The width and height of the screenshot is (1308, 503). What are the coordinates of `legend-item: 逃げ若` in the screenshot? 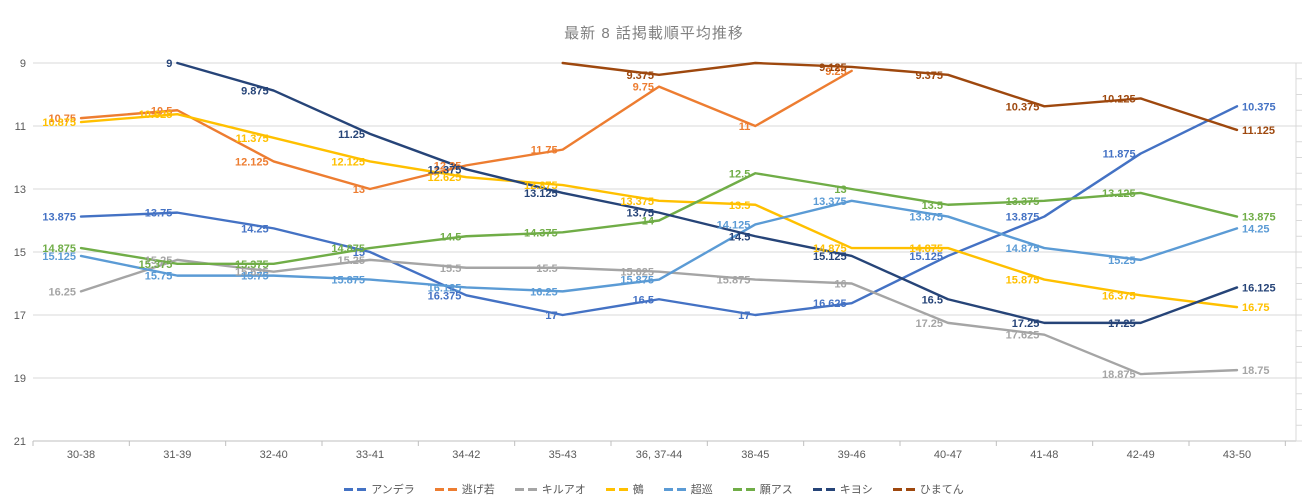 It's located at (464, 489).